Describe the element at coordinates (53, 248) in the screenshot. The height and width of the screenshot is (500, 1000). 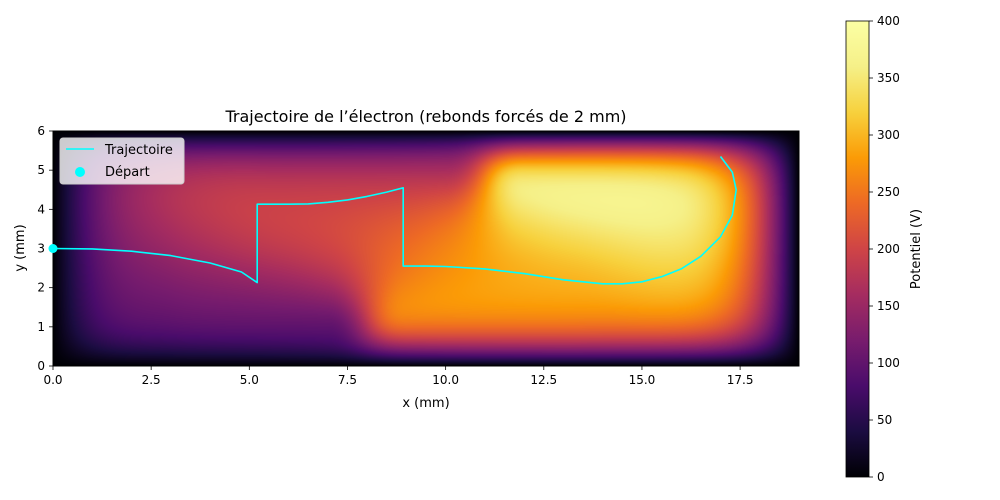
I see `start-point-marker` at that location.